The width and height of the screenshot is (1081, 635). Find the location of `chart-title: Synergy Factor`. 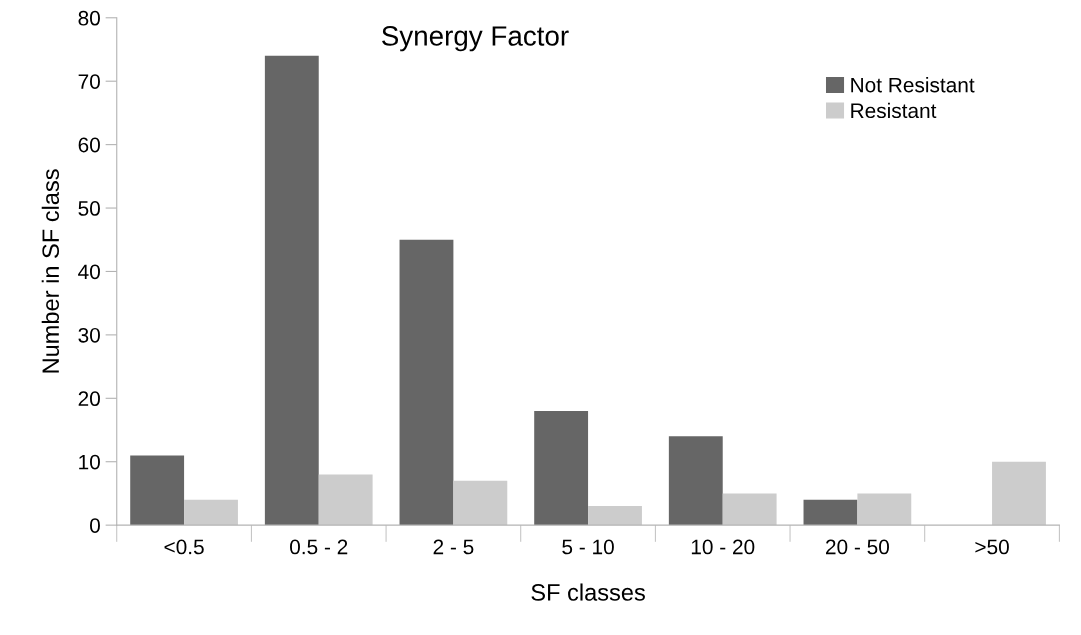

chart-title: Synergy Factor is located at coordinates (475, 39).